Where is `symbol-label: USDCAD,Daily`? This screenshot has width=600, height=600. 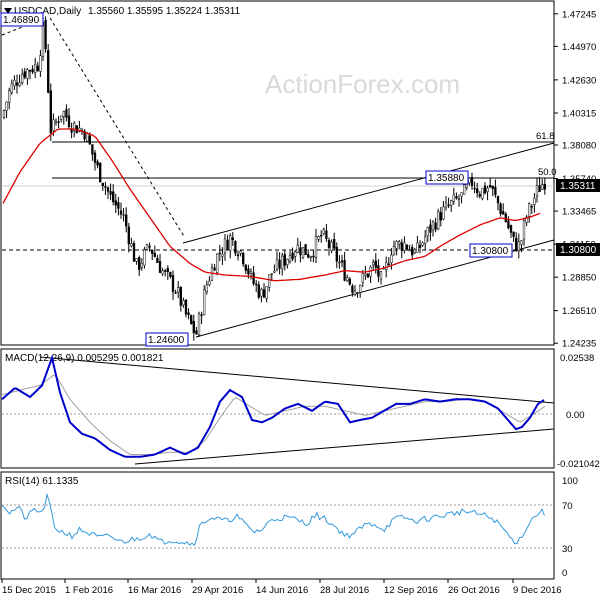
symbol-label: USDCAD,Daily is located at coordinates (47, 11).